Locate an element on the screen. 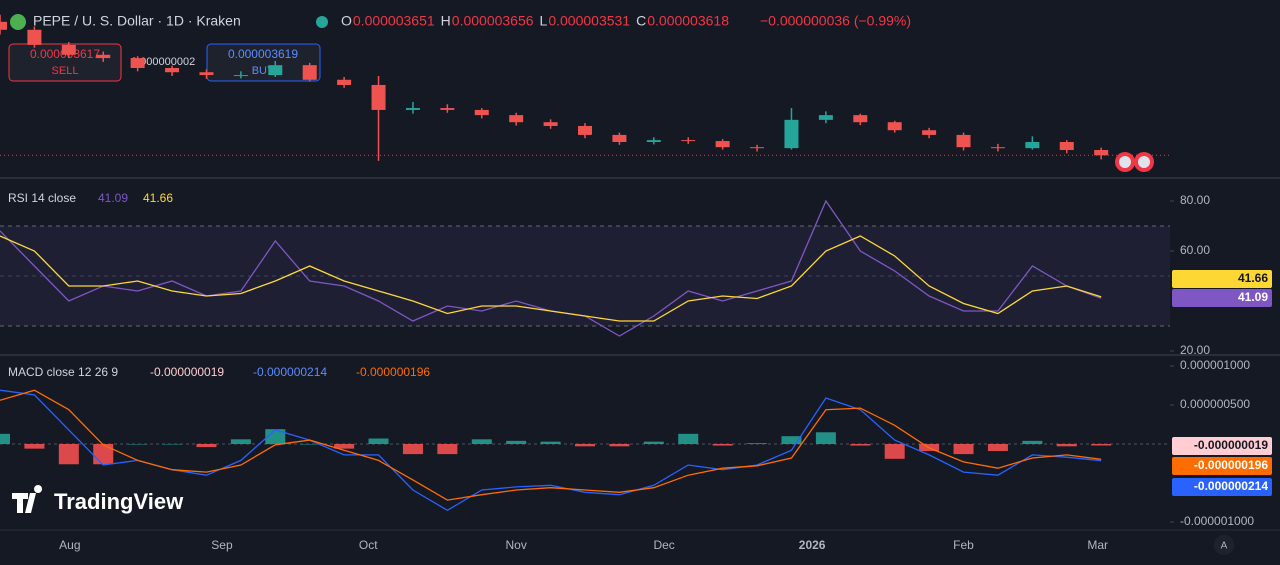 The height and width of the screenshot is (565, 1280). change: −0.000000036 (−0.99%) is located at coordinates (835, 21).